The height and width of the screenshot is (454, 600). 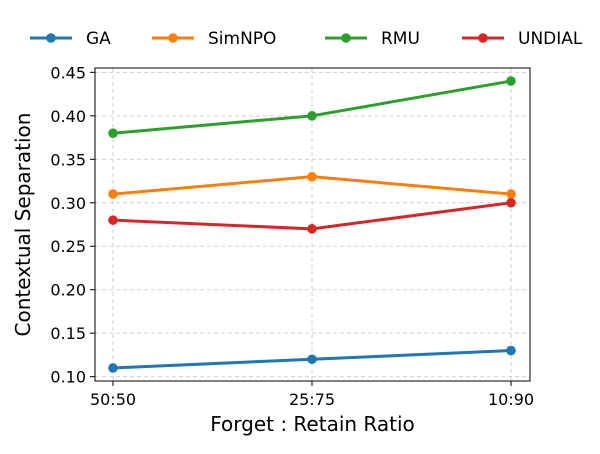 What do you see at coordinates (68, 246) in the screenshot?
I see `y-tick-label: 0.25` at bounding box center [68, 246].